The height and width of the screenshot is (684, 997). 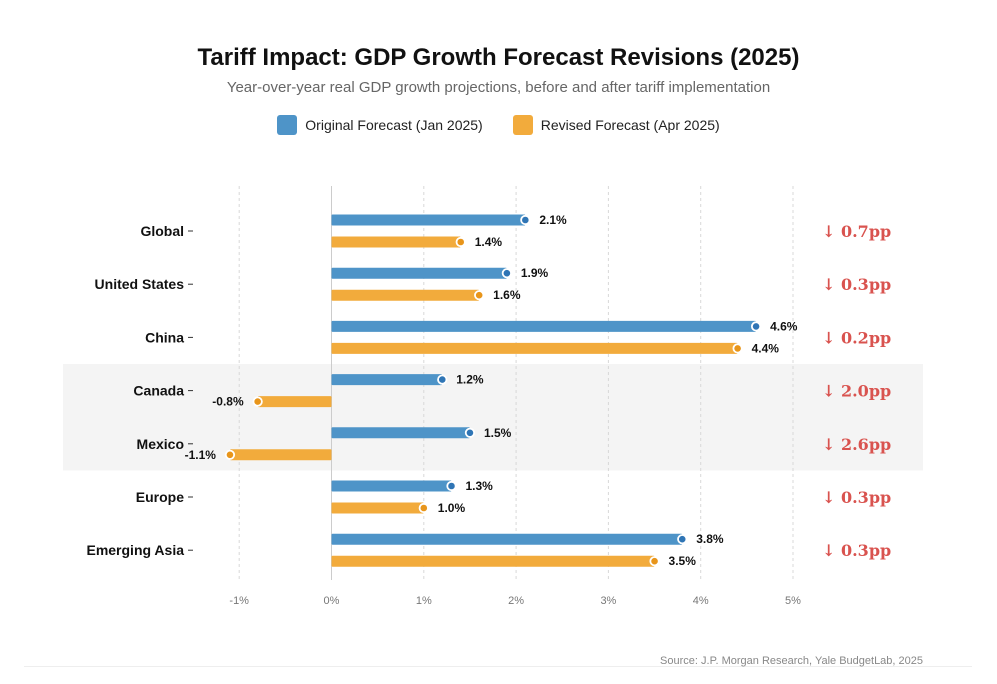 What do you see at coordinates (332, 601) in the screenshot?
I see `x-tick-label: 0%` at bounding box center [332, 601].